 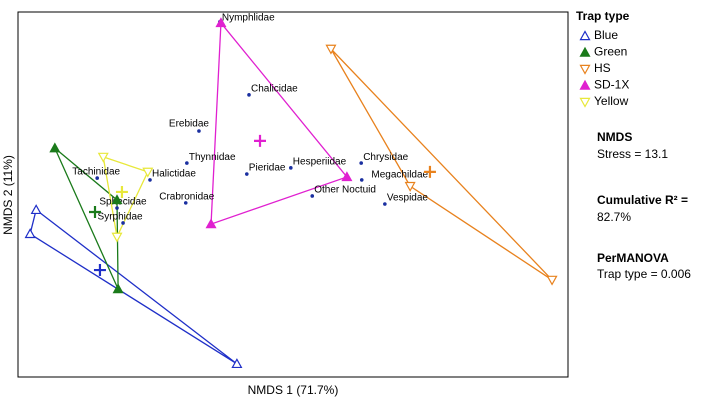 I want to click on family-label: Tachinidae, so click(x=96, y=172).